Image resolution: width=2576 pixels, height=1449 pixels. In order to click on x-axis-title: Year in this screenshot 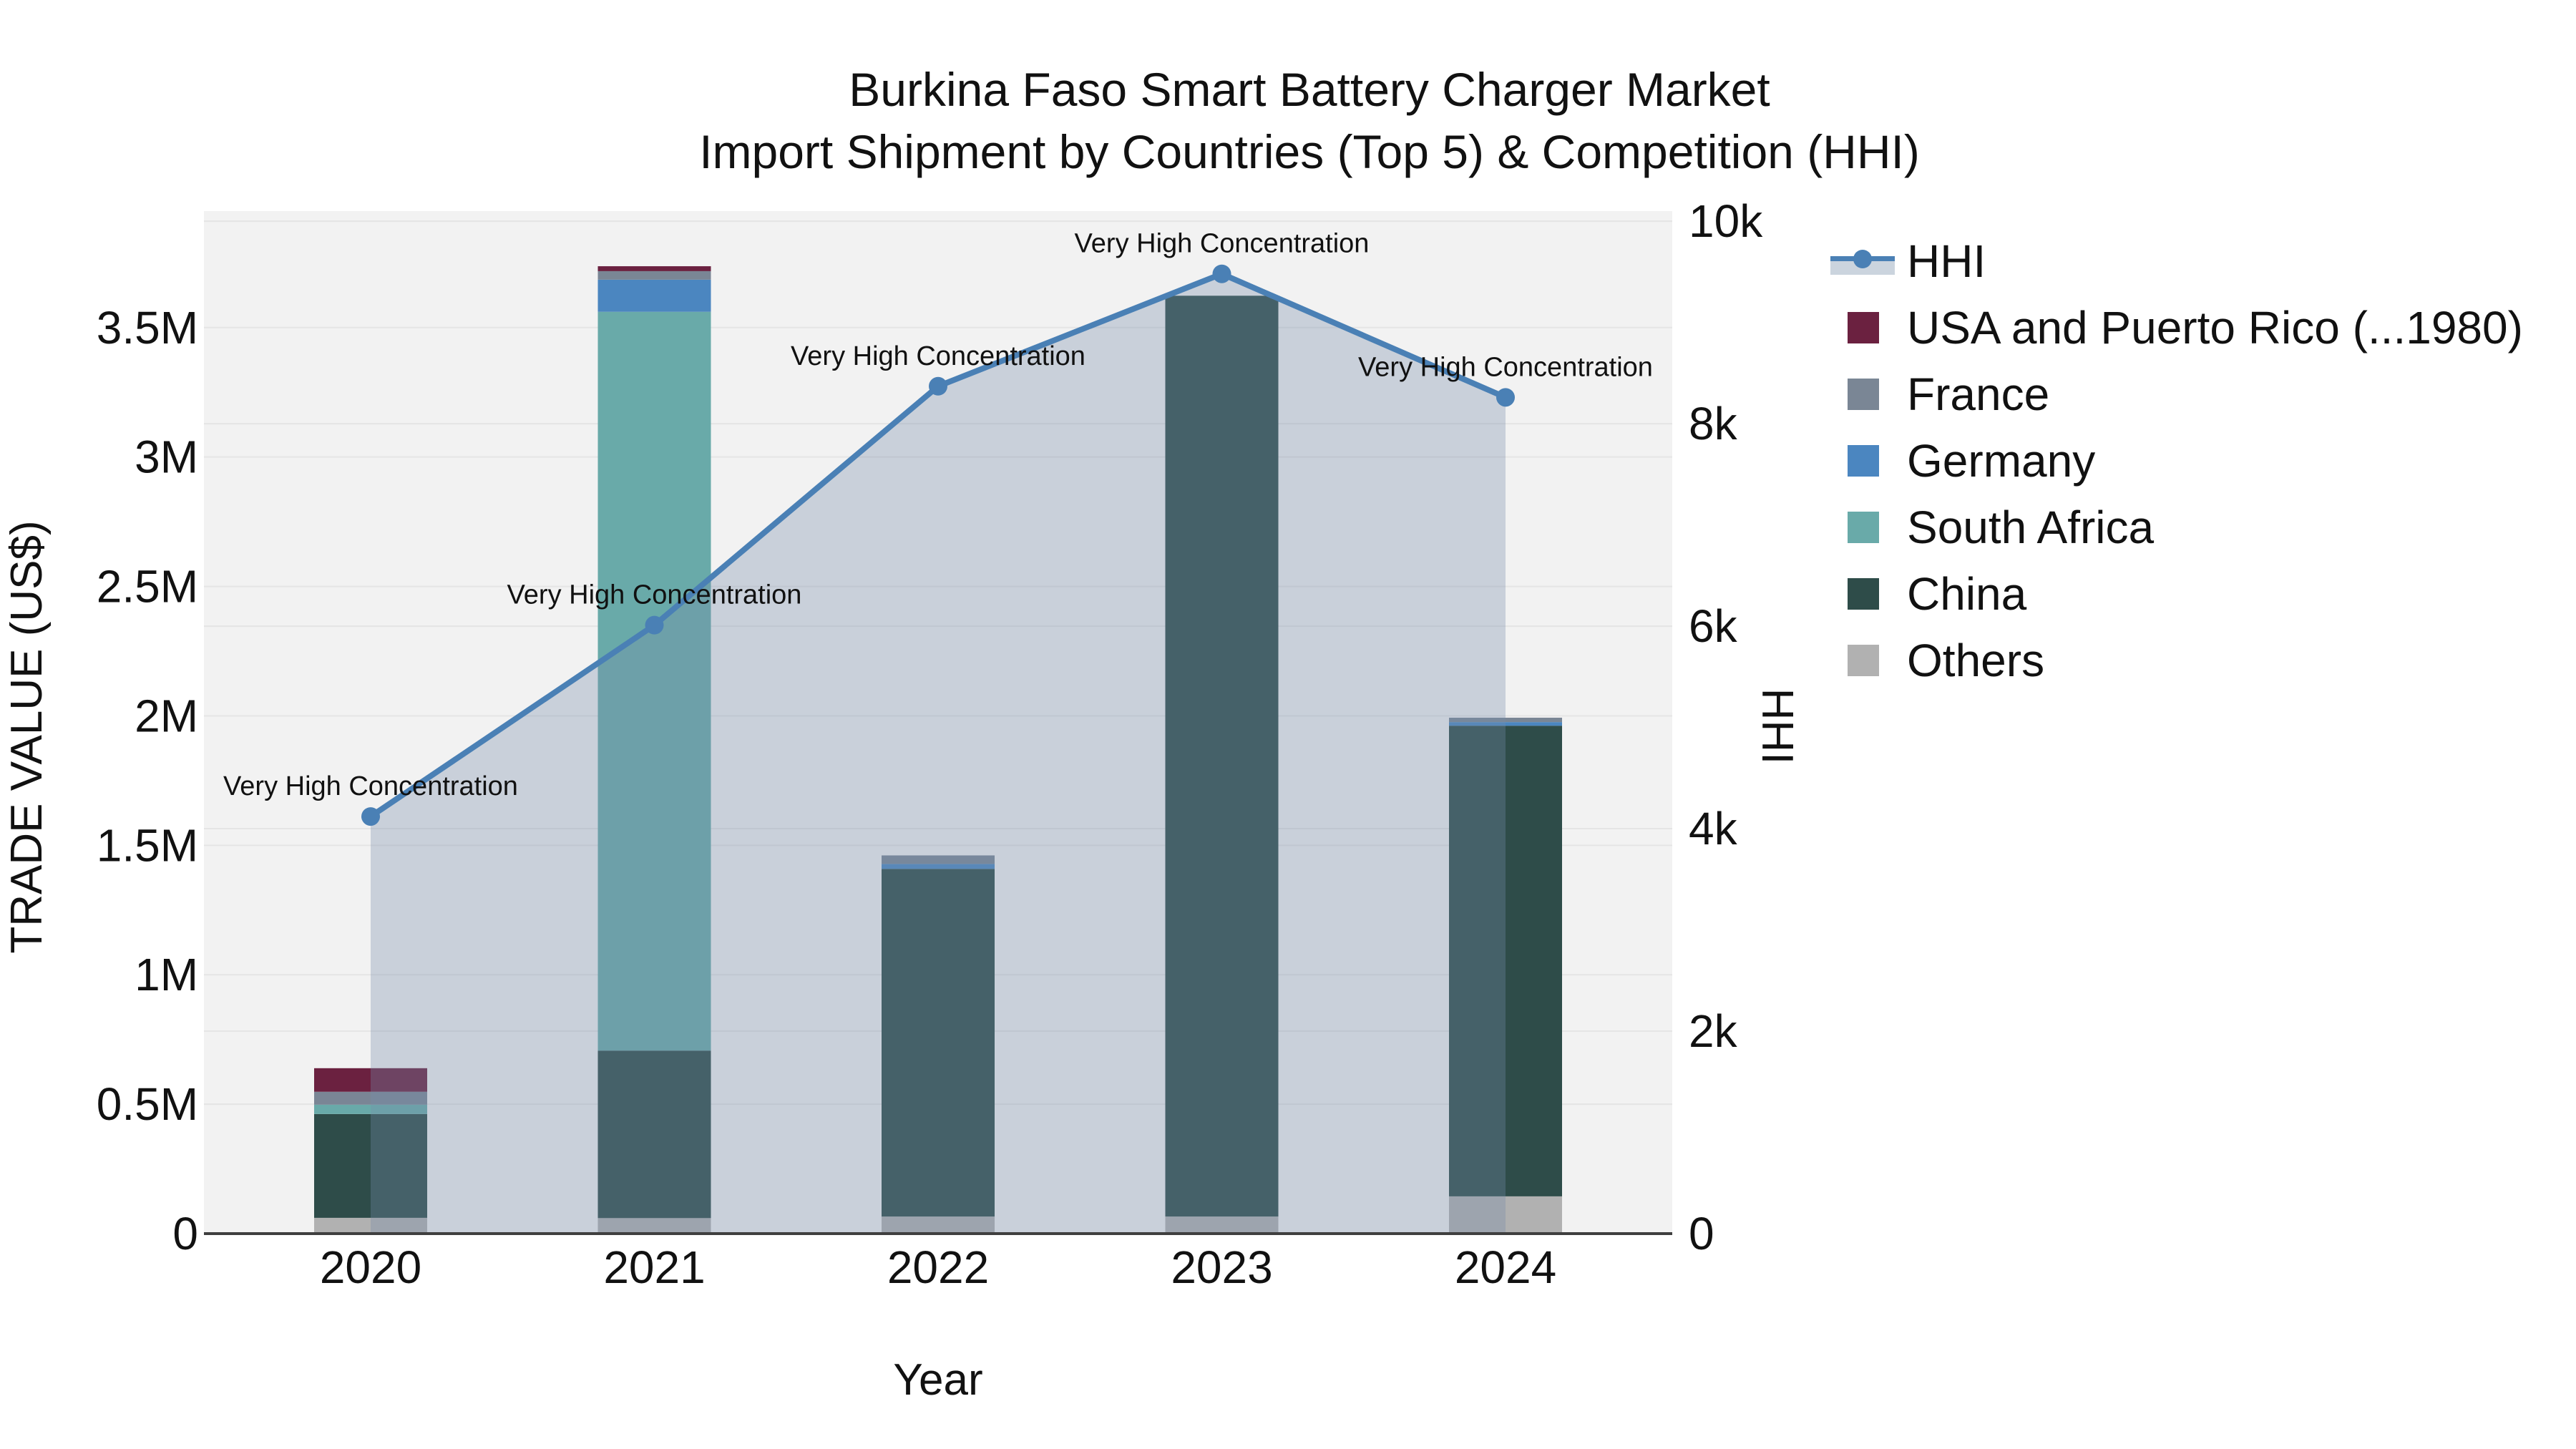, I will do `click(938, 1380)`.